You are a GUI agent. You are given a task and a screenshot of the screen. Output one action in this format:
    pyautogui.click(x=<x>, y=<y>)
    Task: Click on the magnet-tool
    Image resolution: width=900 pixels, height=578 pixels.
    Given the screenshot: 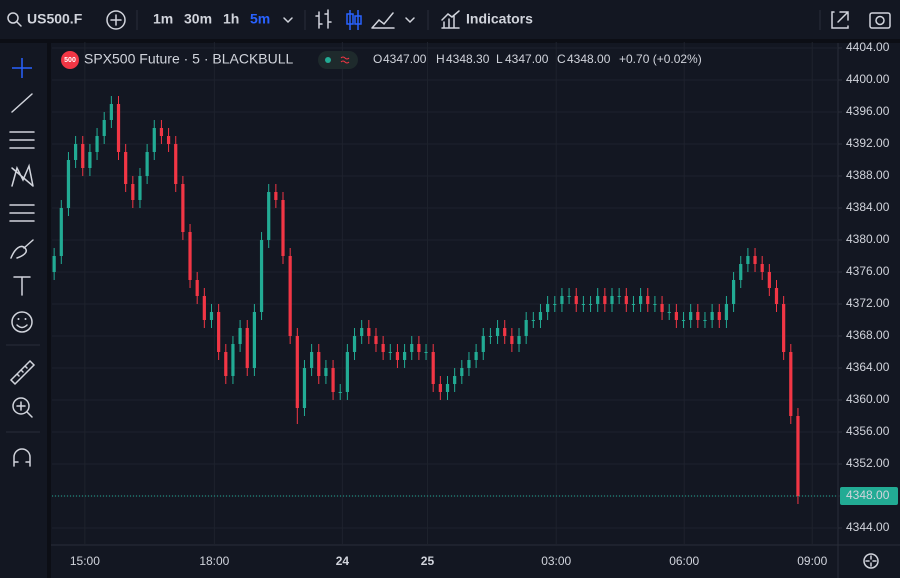 What is the action you would take?
    pyautogui.click(x=22, y=457)
    